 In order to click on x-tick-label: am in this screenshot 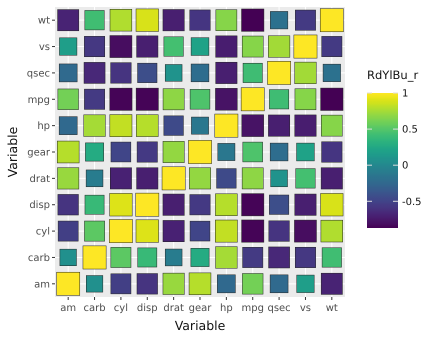, I will do `click(68, 308)`.